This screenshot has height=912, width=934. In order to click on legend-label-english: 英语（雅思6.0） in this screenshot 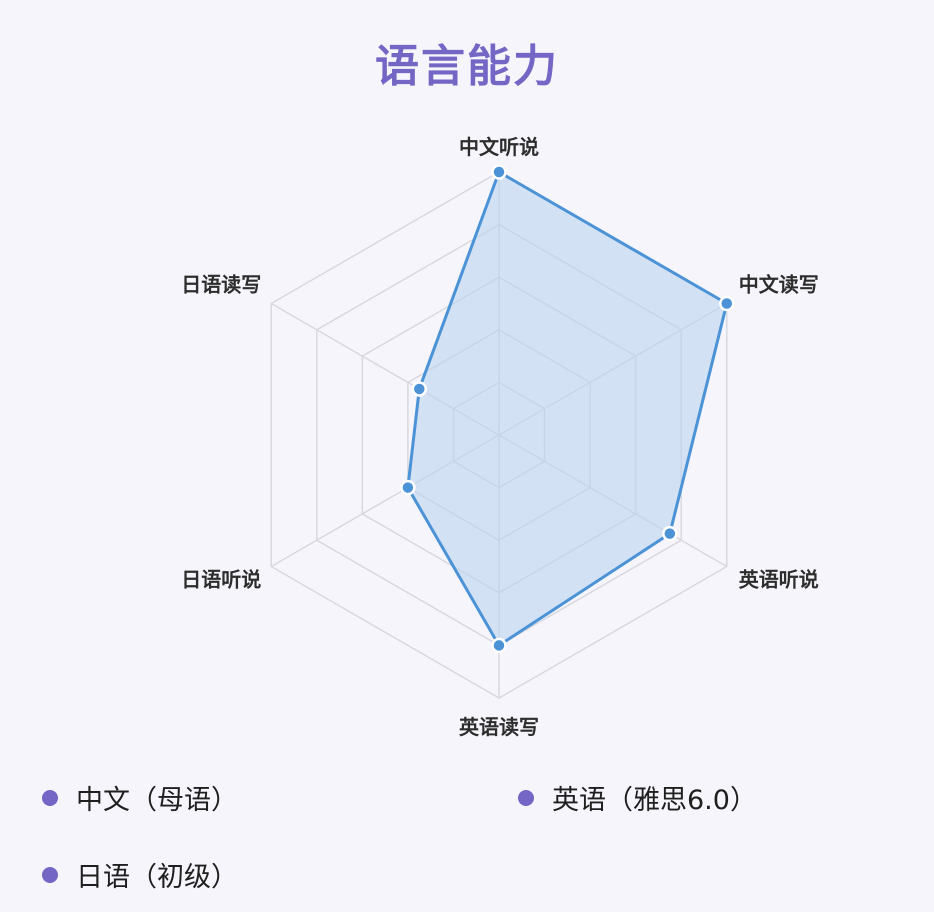, I will do `click(654, 800)`.